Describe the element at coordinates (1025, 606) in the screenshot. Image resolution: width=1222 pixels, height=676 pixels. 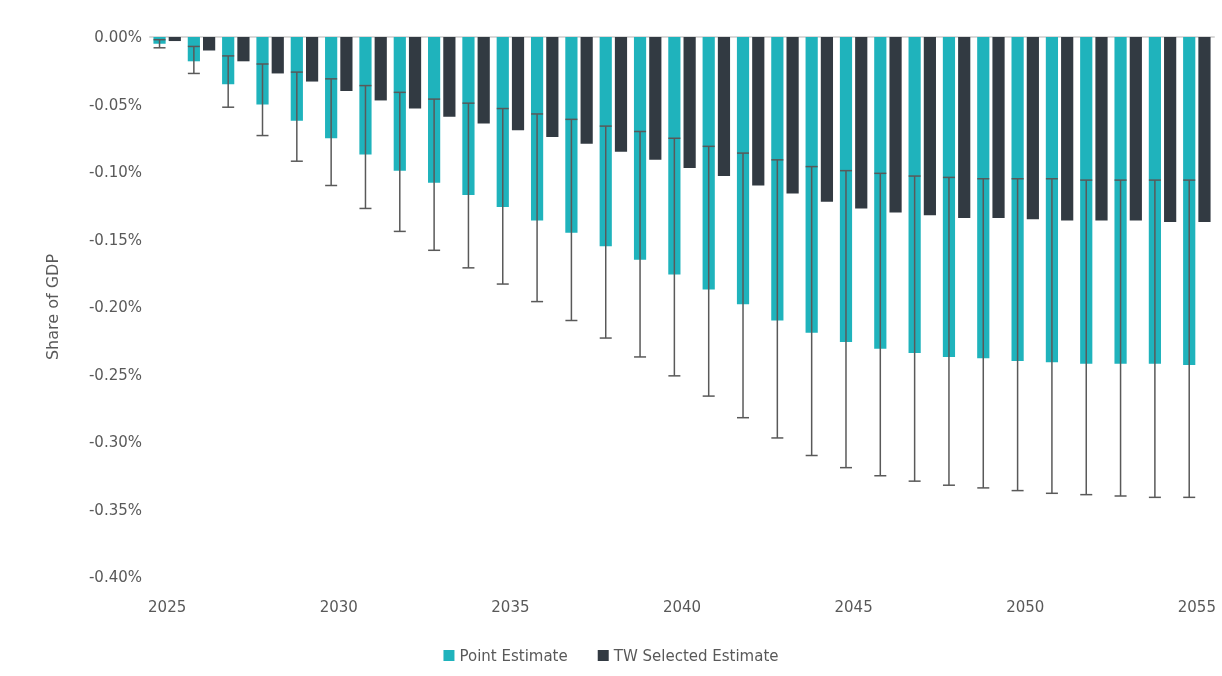
I see `x-tick-label: 2050` at that location.